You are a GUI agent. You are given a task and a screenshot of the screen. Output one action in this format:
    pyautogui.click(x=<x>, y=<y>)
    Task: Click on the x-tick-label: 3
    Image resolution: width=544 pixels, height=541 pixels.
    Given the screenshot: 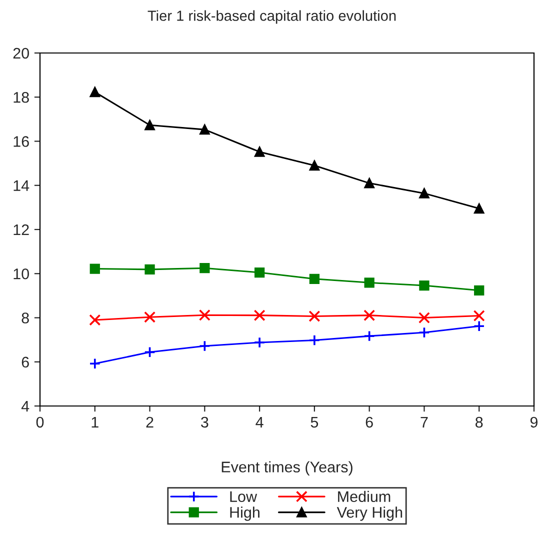 What is the action you would take?
    pyautogui.click(x=204, y=422)
    